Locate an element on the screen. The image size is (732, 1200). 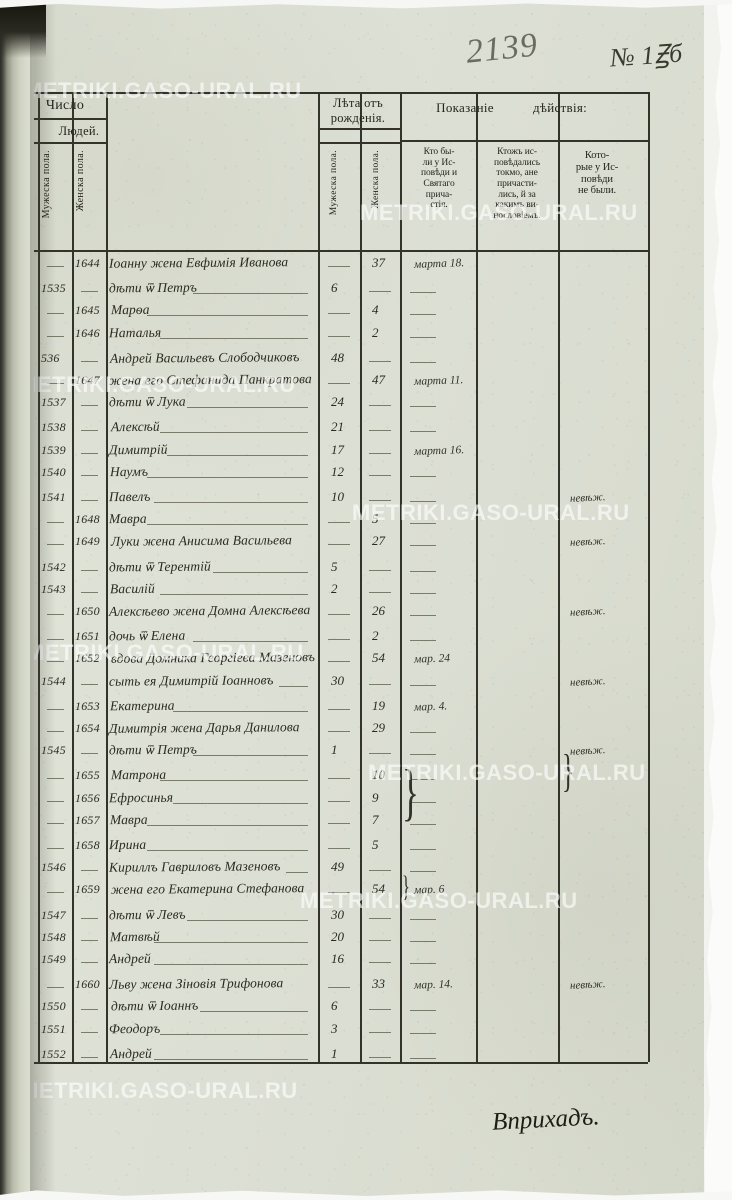
cell-confession-date: мар. 4. is located at coordinates (430, 707).